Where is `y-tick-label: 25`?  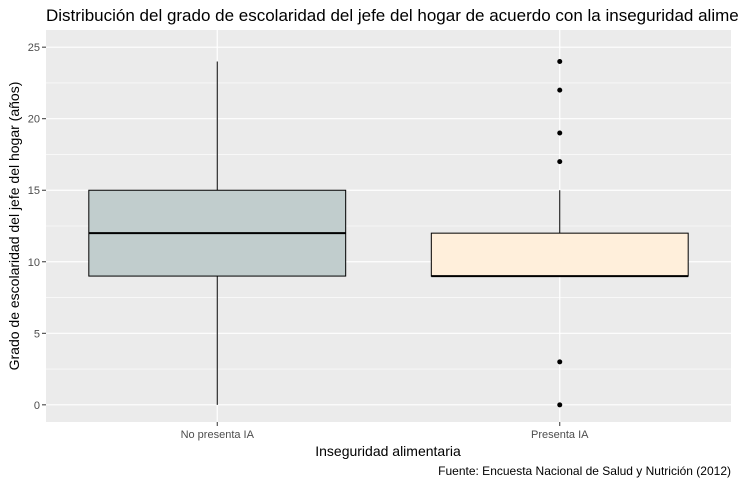
y-tick-label: 25 is located at coordinates (34, 48).